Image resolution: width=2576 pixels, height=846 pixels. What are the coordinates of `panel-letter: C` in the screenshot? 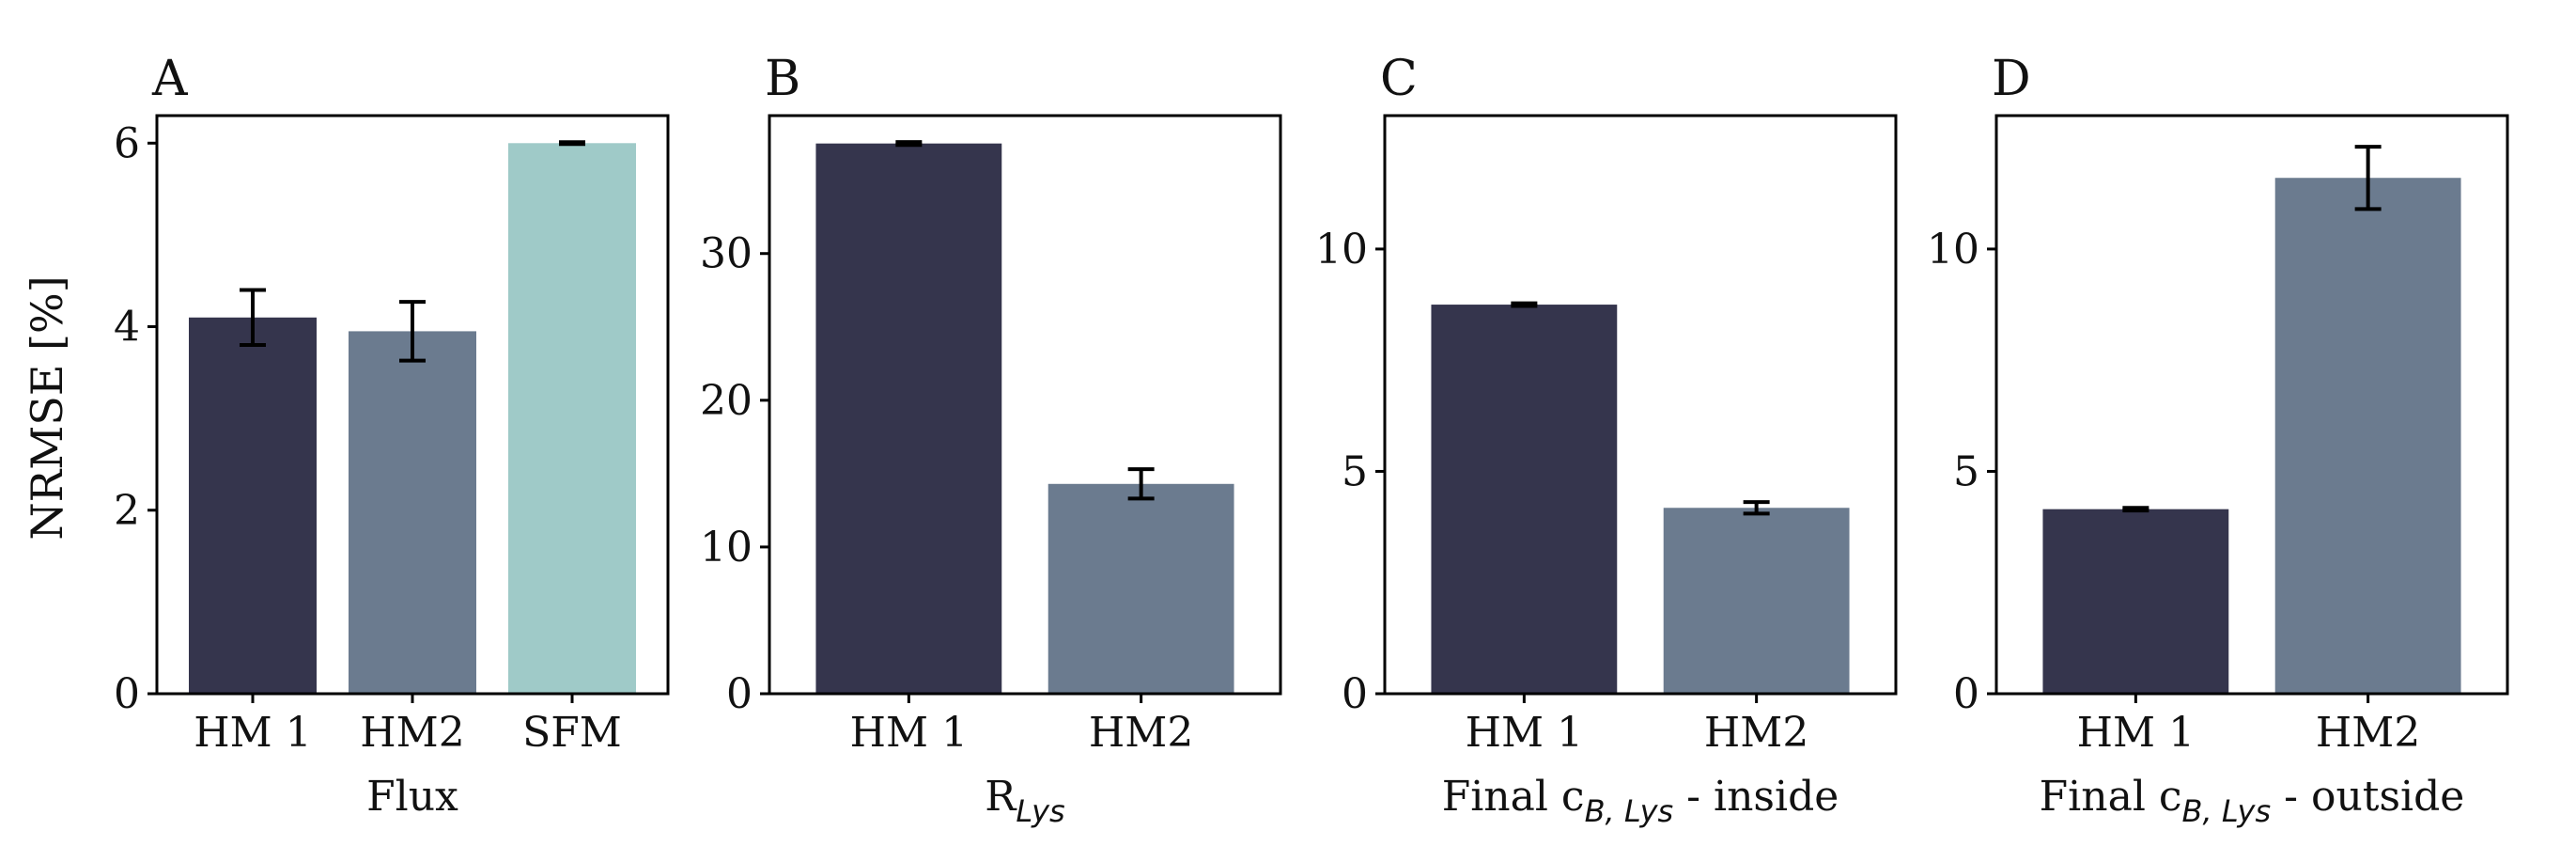 It's located at (1399, 79).